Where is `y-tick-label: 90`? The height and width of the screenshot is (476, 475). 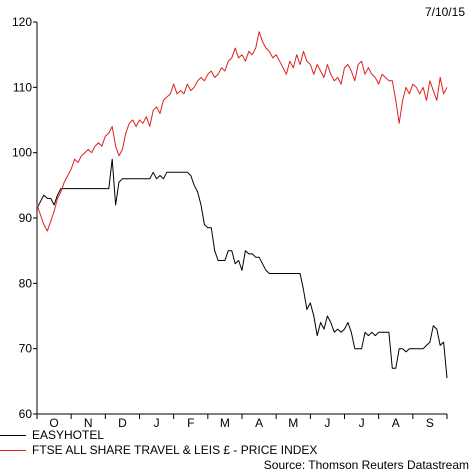
y-tick-label: 90 is located at coordinates (26, 218).